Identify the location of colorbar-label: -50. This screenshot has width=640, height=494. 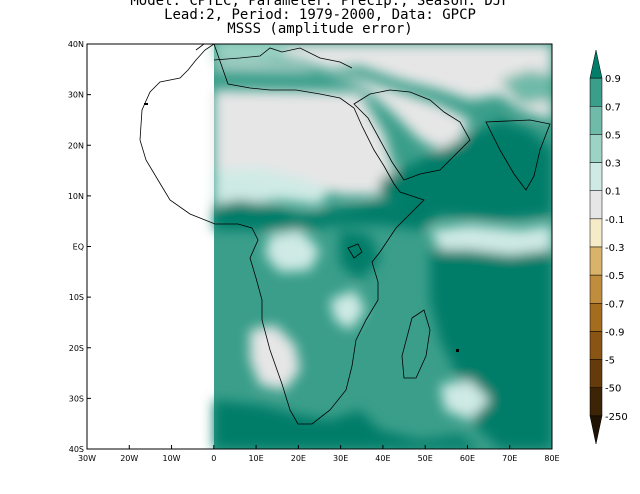
(613, 389).